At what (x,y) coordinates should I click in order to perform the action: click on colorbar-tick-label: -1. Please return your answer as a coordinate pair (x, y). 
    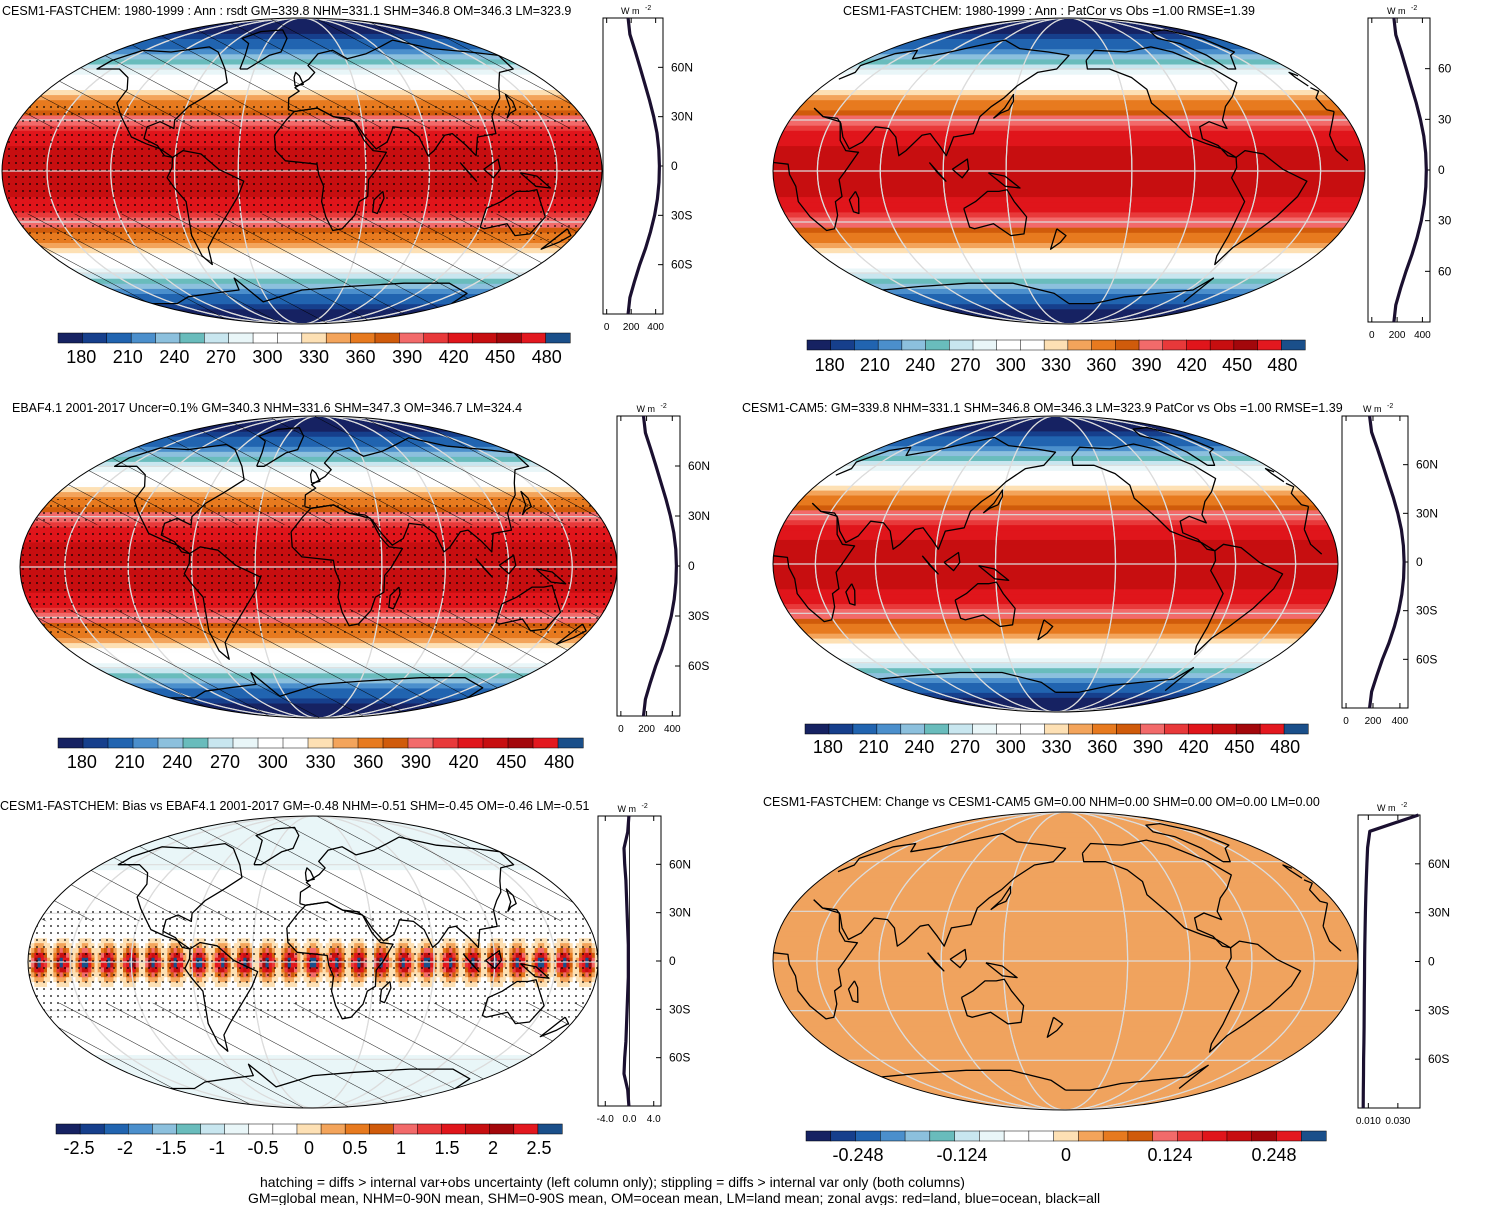
    Looking at the image, I should click on (217, 1148).